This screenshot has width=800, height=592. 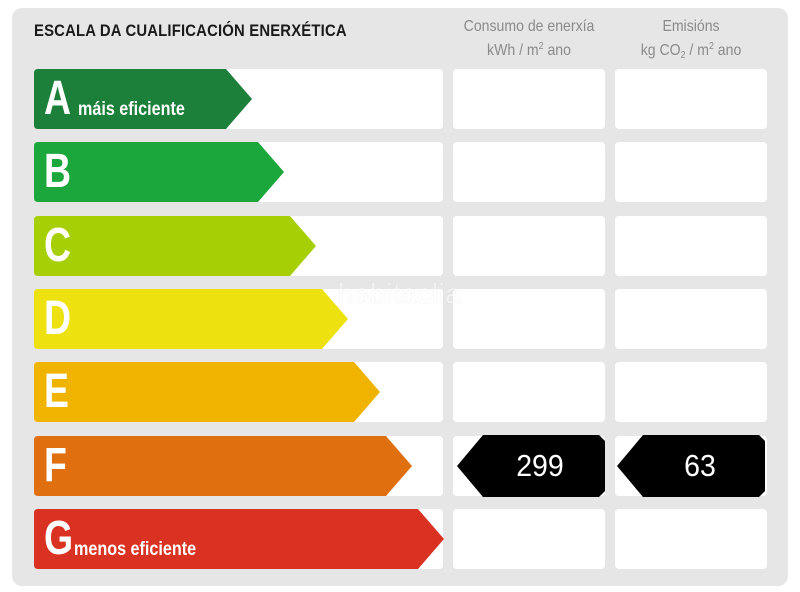 What do you see at coordinates (207, 392) in the screenshot?
I see `class-arrow-e: E` at bounding box center [207, 392].